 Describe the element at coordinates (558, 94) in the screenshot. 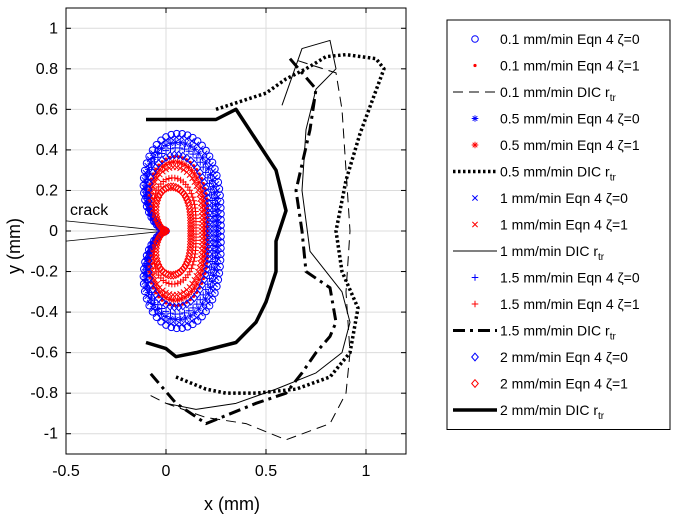

I see `legend-label: 0.1 mm/min DIC rtr` at that location.